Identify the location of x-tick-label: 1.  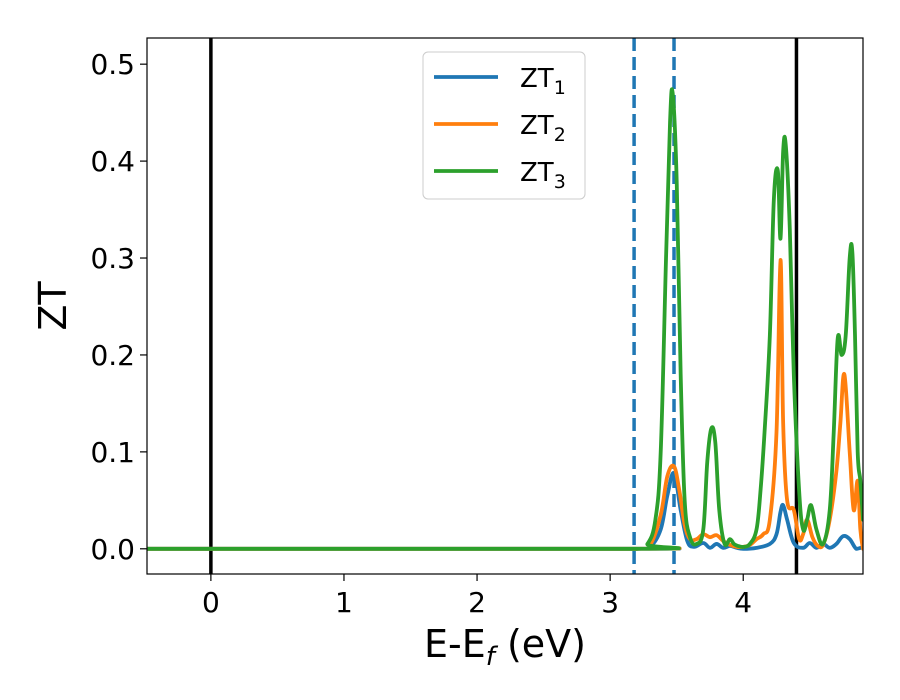
(344, 602).